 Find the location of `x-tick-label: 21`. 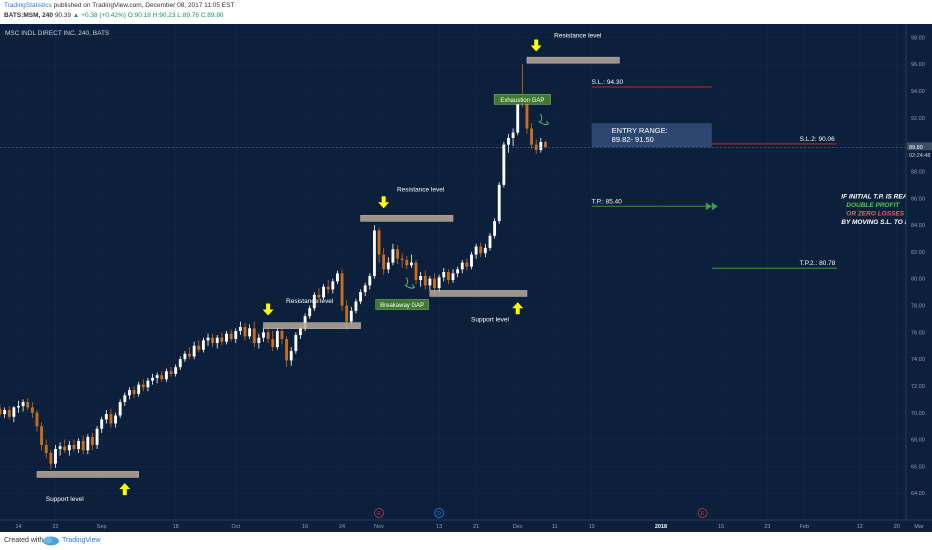

x-tick-label: 21 is located at coordinates (476, 527).